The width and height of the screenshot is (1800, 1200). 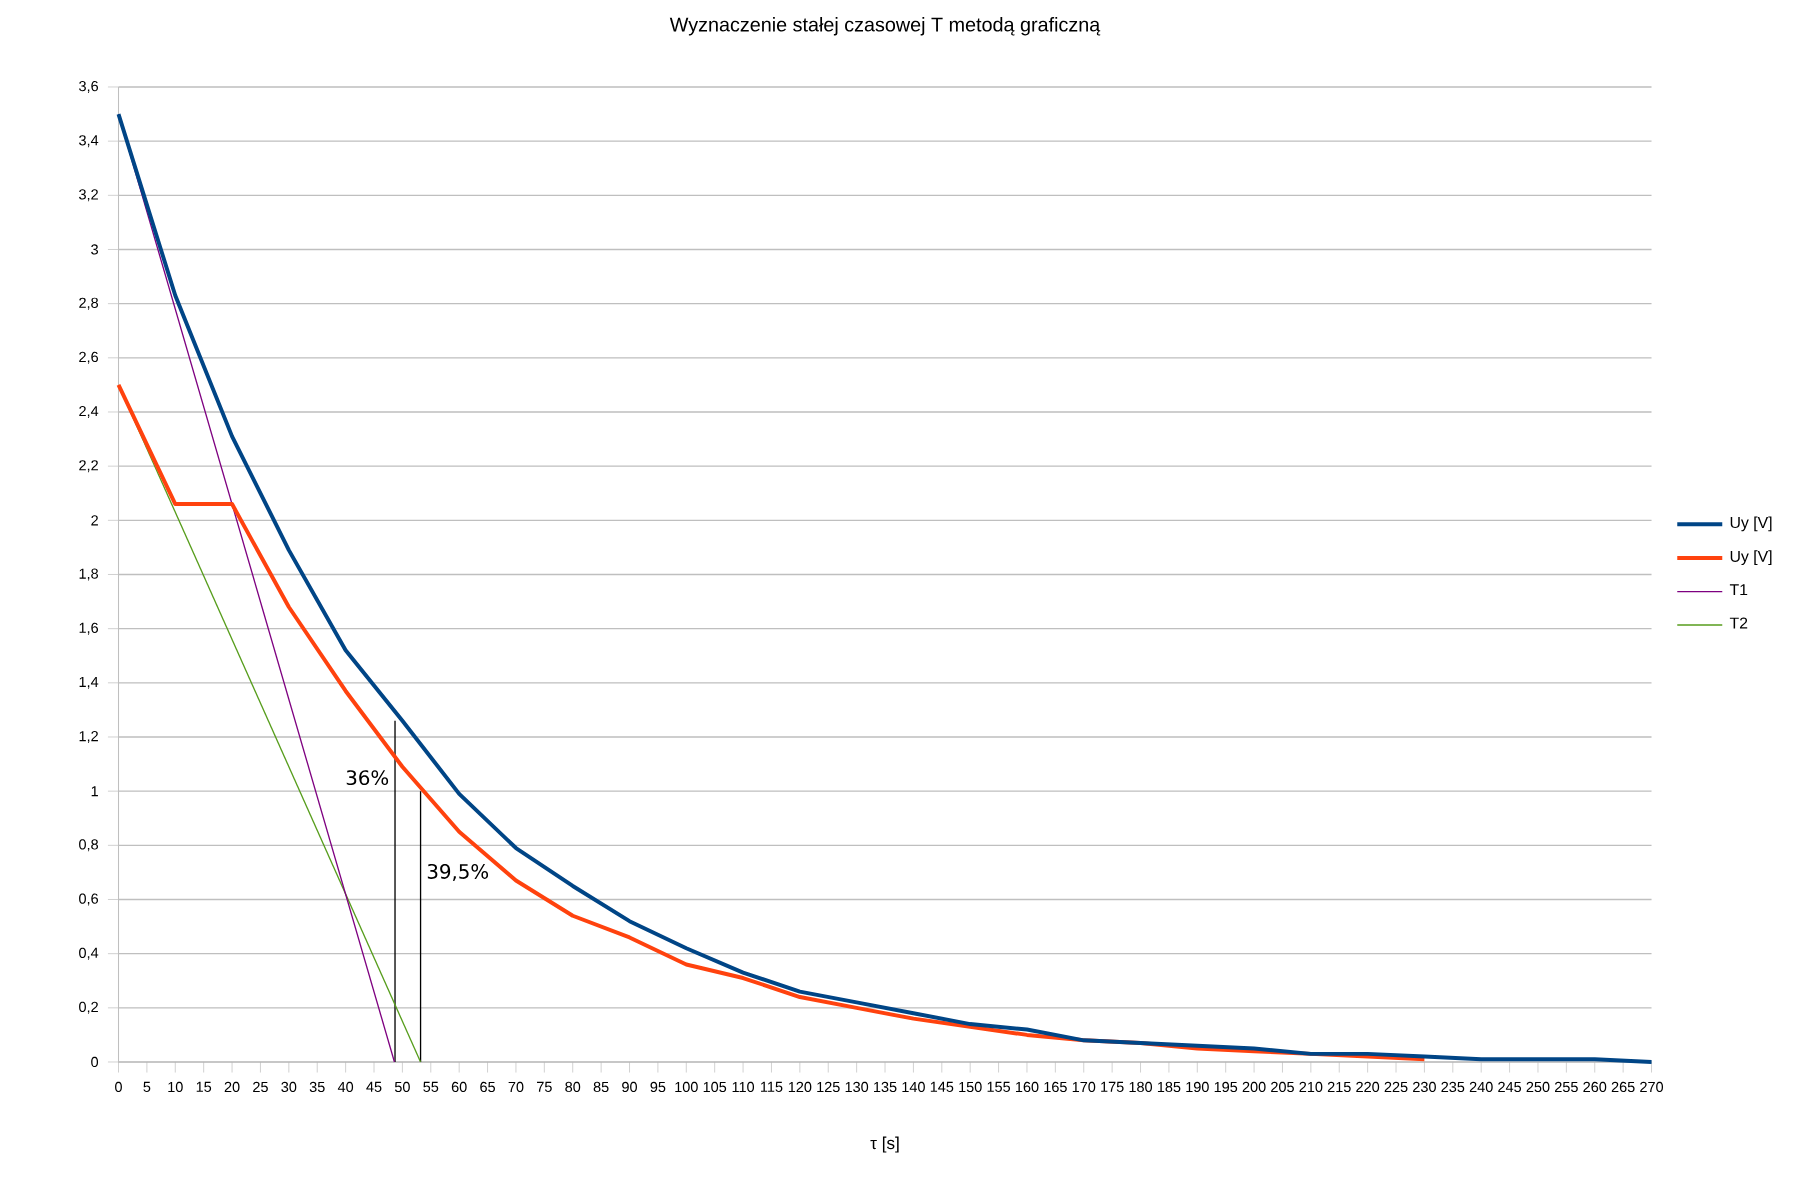 What do you see at coordinates (1197, 1087) in the screenshot?
I see `x-tick-label: 190` at bounding box center [1197, 1087].